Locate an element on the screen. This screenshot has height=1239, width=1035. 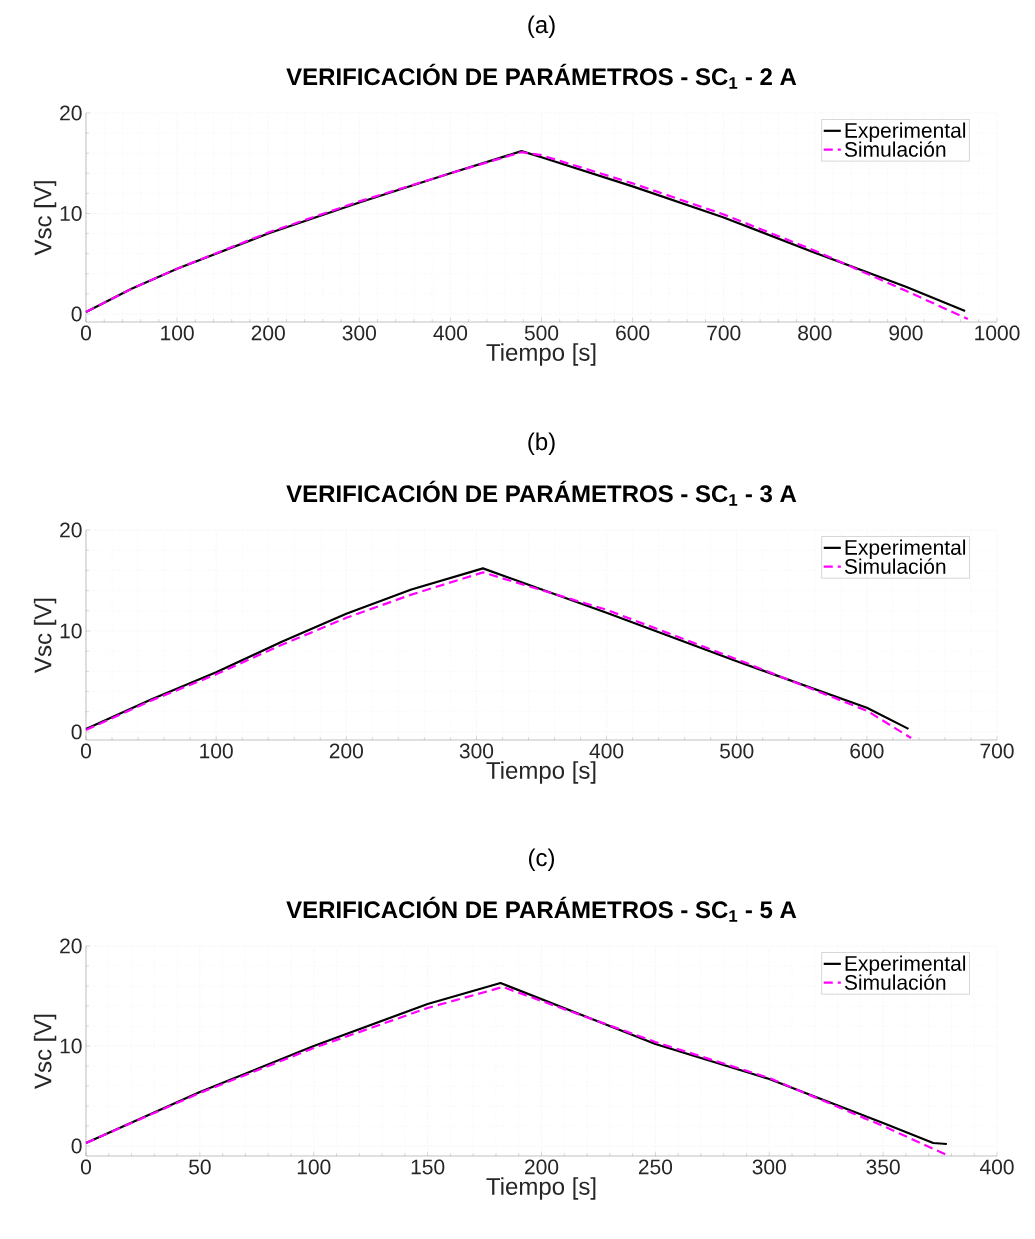
chart-subtitle: (b) is located at coordinates (541, 443).